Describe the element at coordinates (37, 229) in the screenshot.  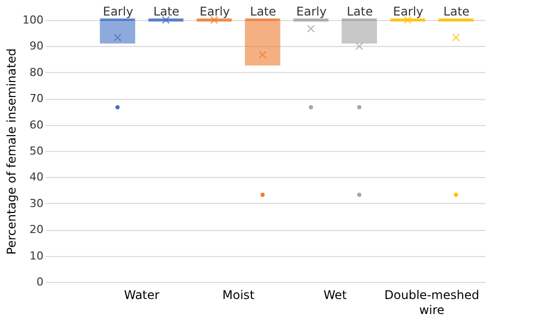
I see `y-tick-label: 20` at that location.